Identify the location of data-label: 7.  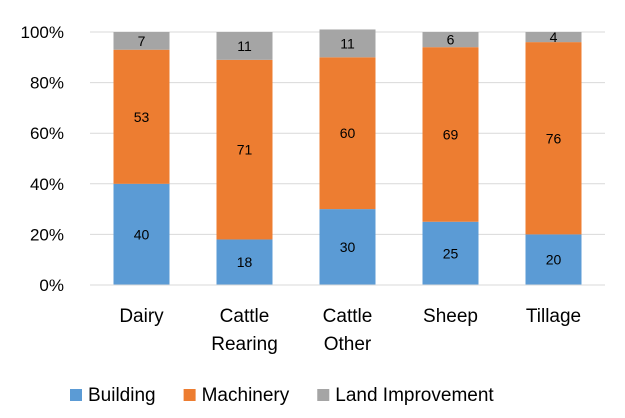
(142, 41).